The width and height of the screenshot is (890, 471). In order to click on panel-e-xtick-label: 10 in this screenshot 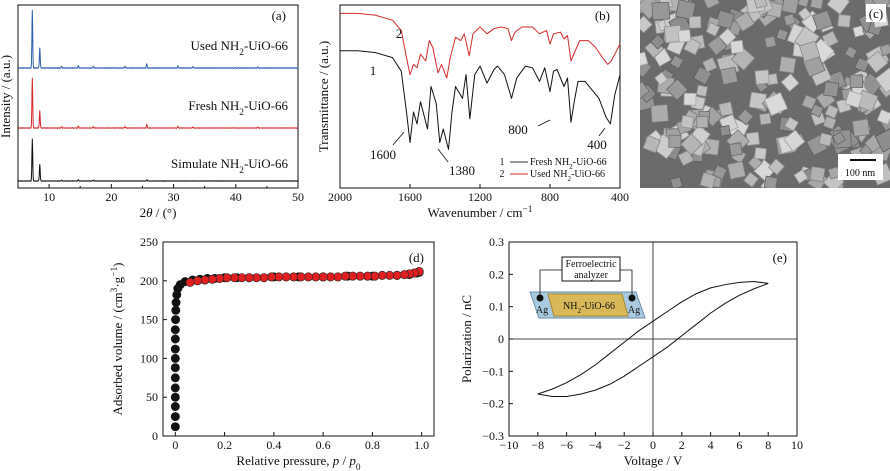, I will do `click(797, 445)`.